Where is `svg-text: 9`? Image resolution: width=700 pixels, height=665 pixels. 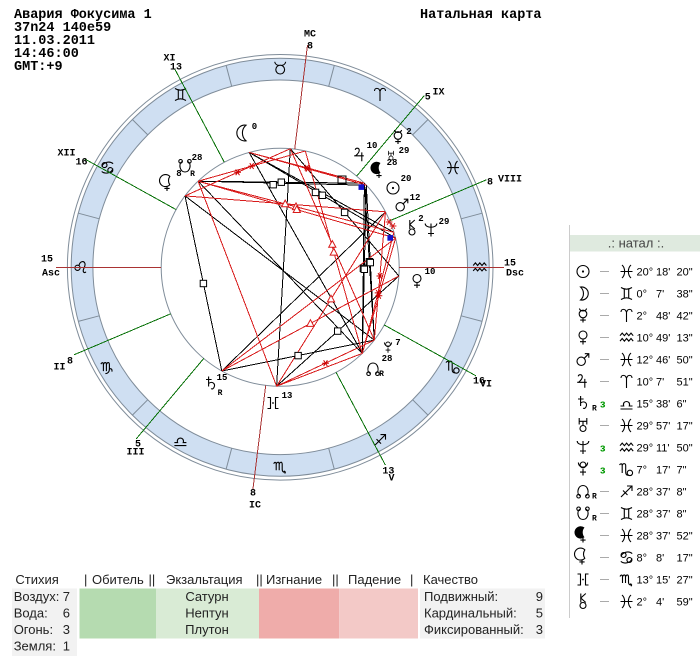 svg-text: 9 is located at coordinates (539, 596).